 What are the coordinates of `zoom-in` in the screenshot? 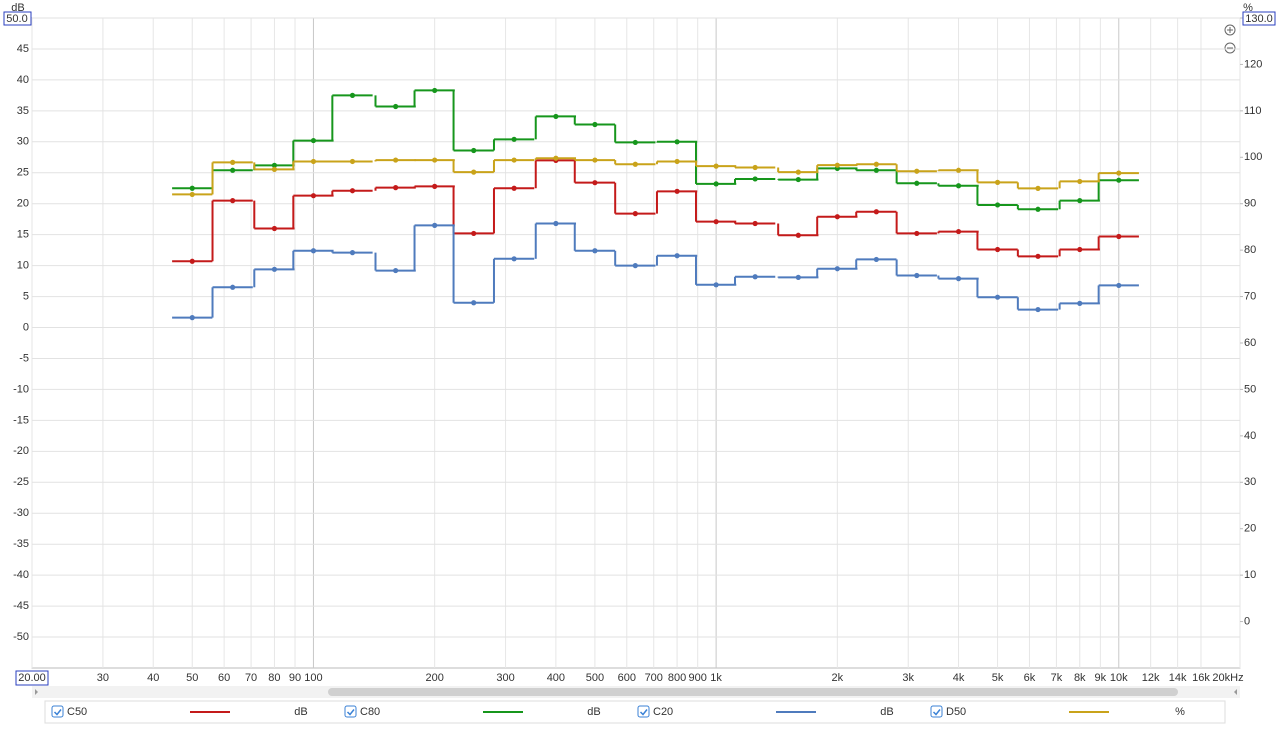 It's located at (1230, 30).